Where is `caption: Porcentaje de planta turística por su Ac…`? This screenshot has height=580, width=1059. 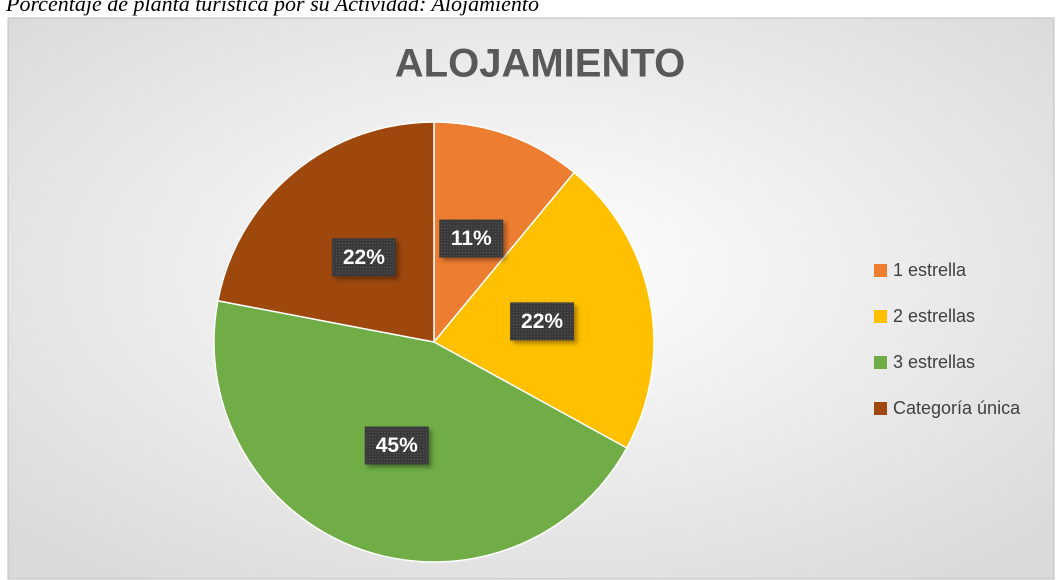 caption: Porcentaje de planta turística por su Ac… is located at coordinates (272, 8).